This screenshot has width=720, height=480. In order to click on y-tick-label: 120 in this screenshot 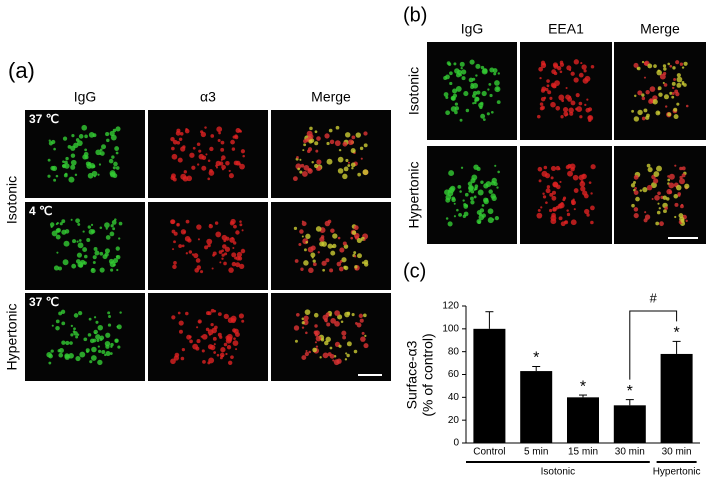, I will do `click(450, 306)`.